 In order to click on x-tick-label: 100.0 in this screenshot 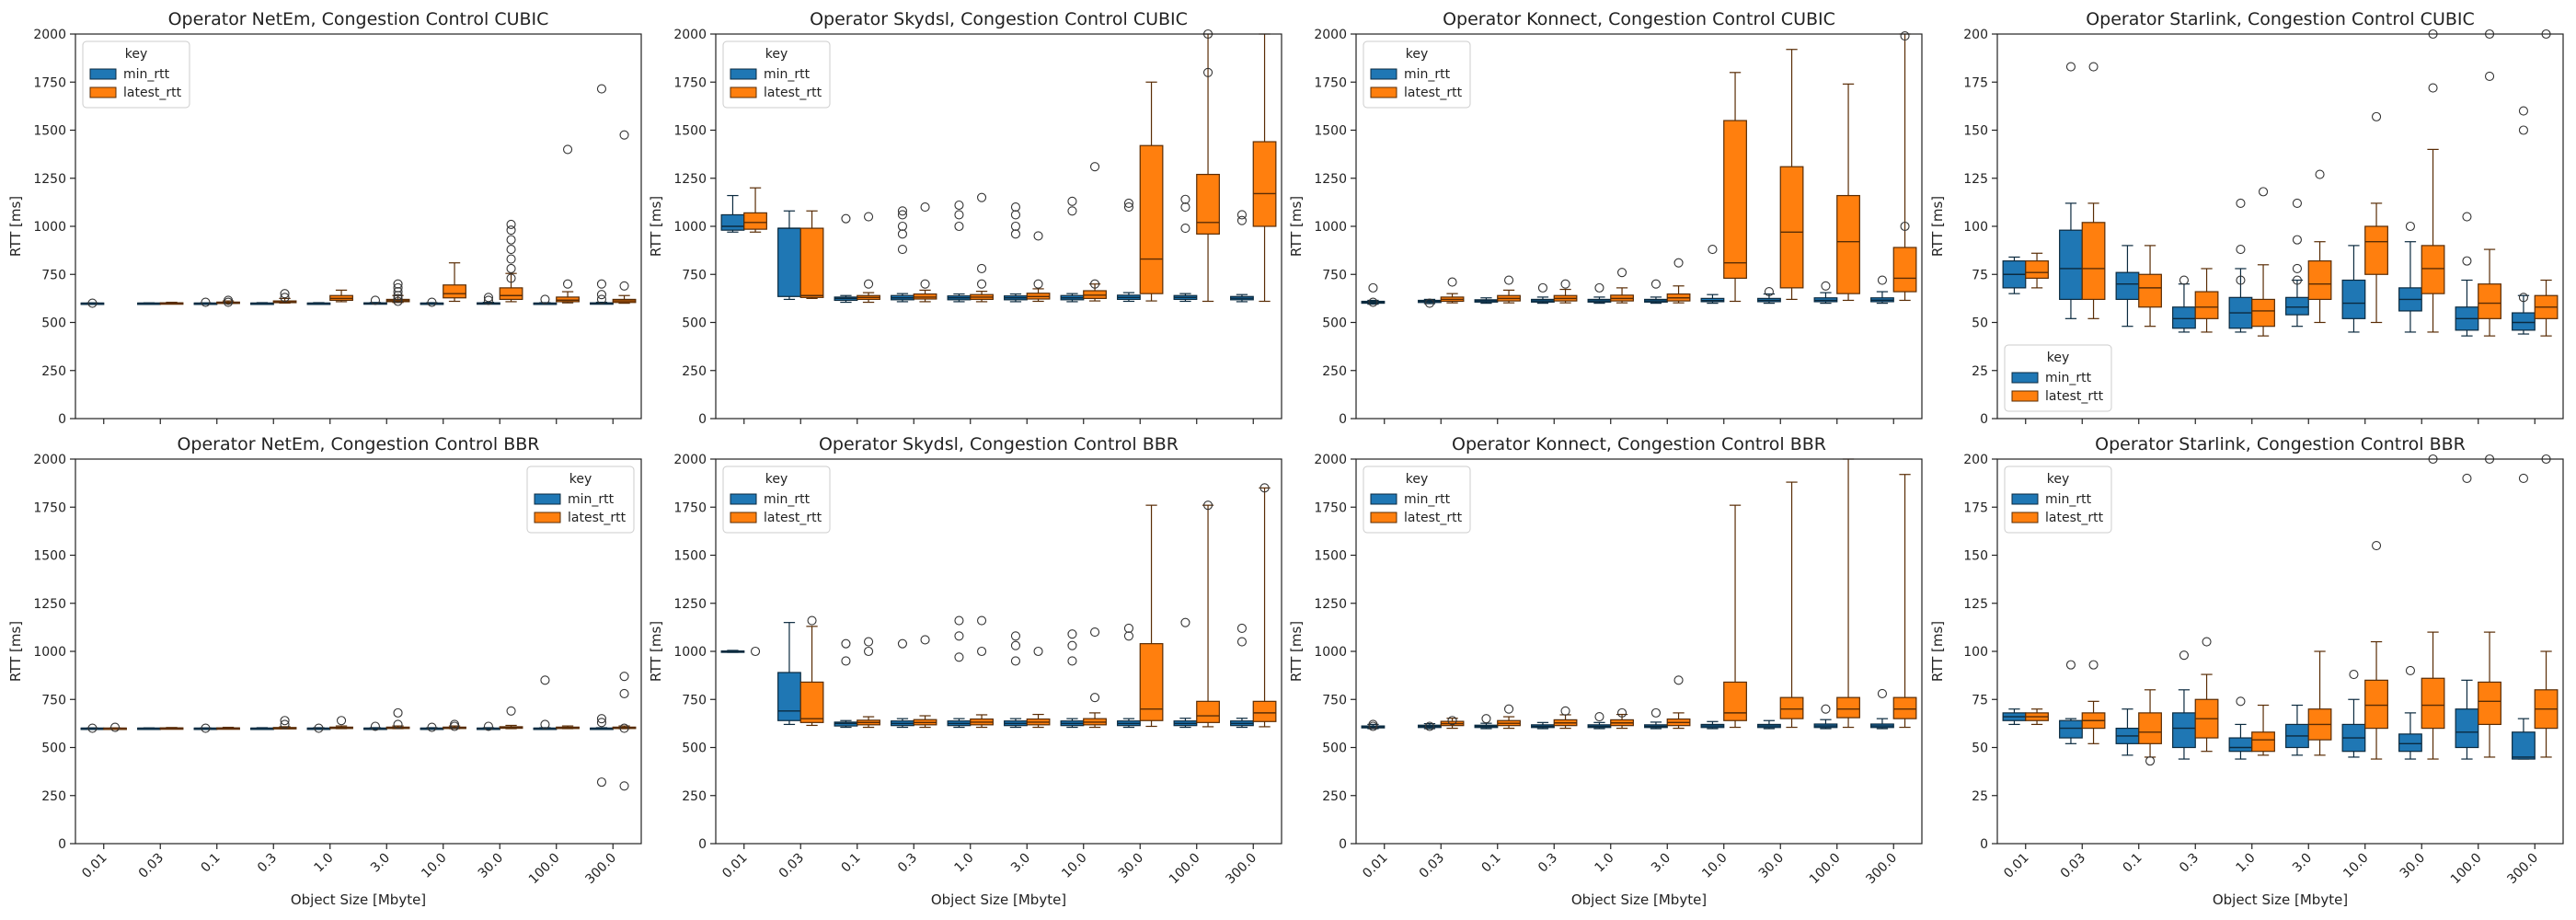, I will do `click(1825, 869)`.